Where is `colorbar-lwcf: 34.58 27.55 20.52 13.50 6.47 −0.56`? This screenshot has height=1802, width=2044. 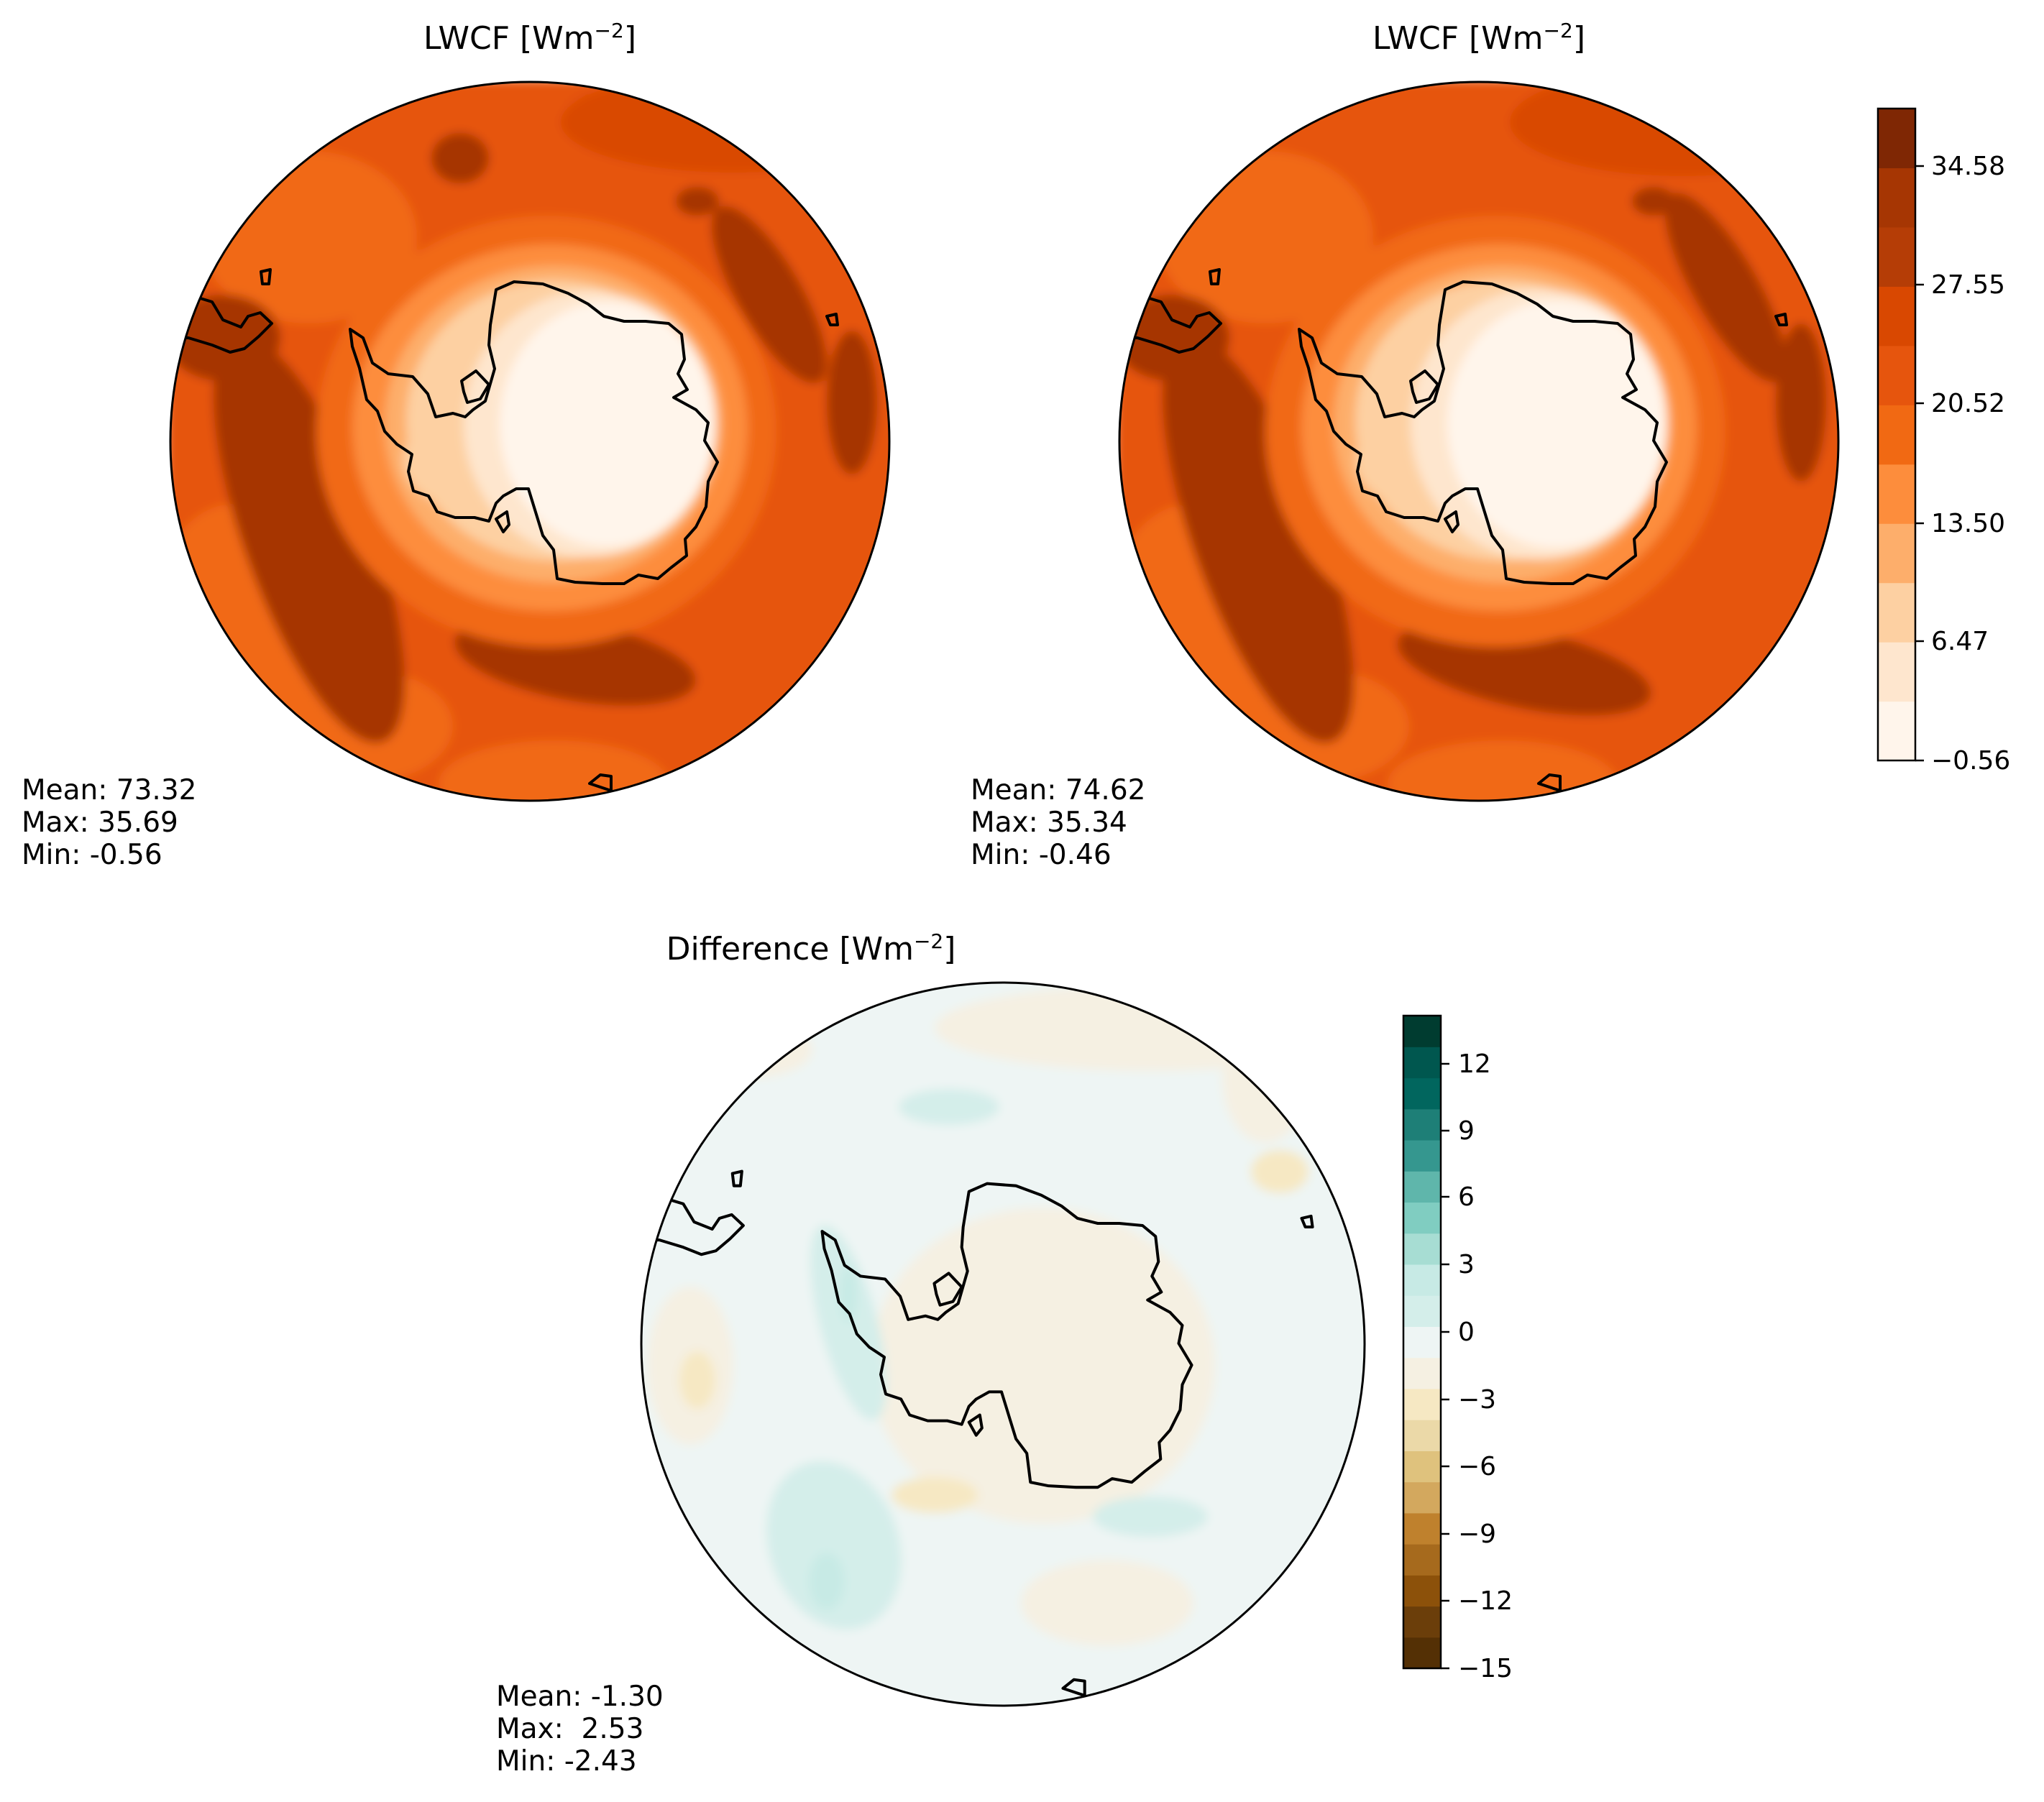 colorbar-lwcf: 34.58 27.55 20.52 13.50 6.47 −0.56 is located at coordinates (1943, 442).